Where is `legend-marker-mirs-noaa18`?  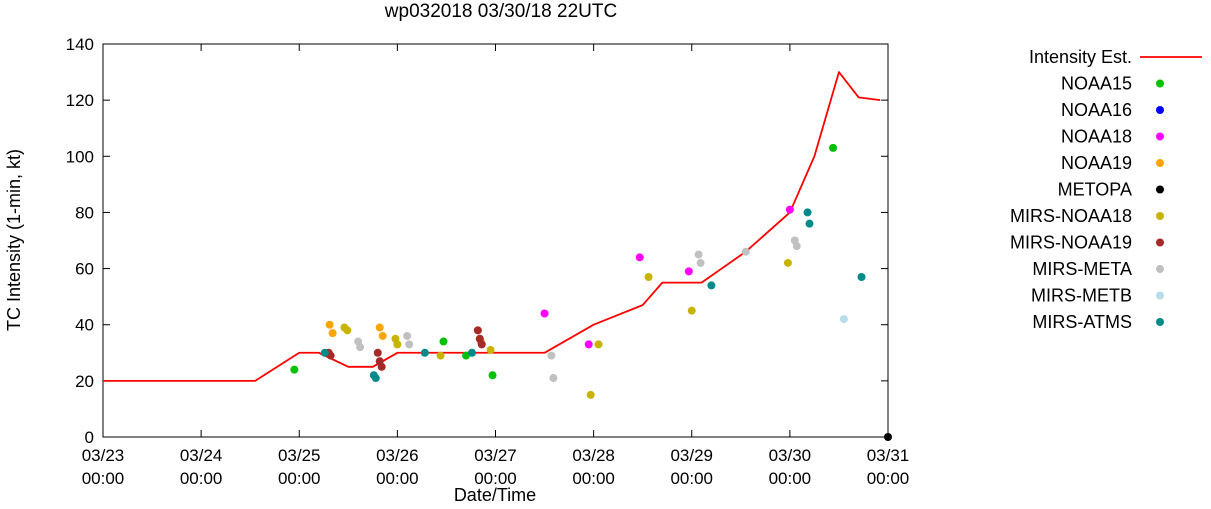
legend-marker-mirs-noaa18 is located at coordinates (1160, 216).